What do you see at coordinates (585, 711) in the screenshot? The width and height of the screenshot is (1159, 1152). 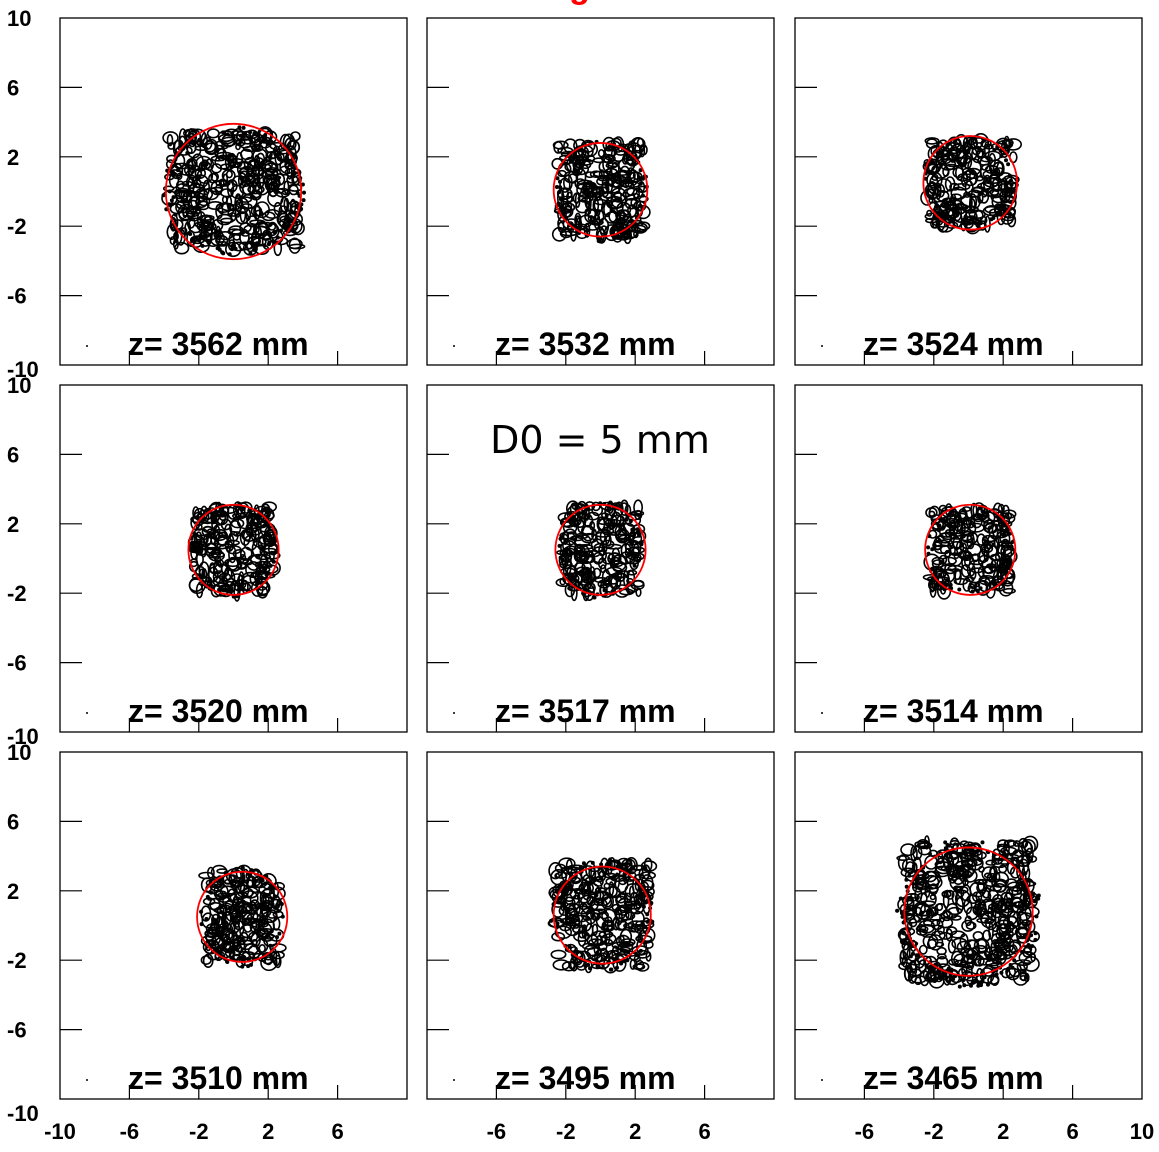 I see `panel-label: z= 3517 mm` at bounding box center [585, 711].